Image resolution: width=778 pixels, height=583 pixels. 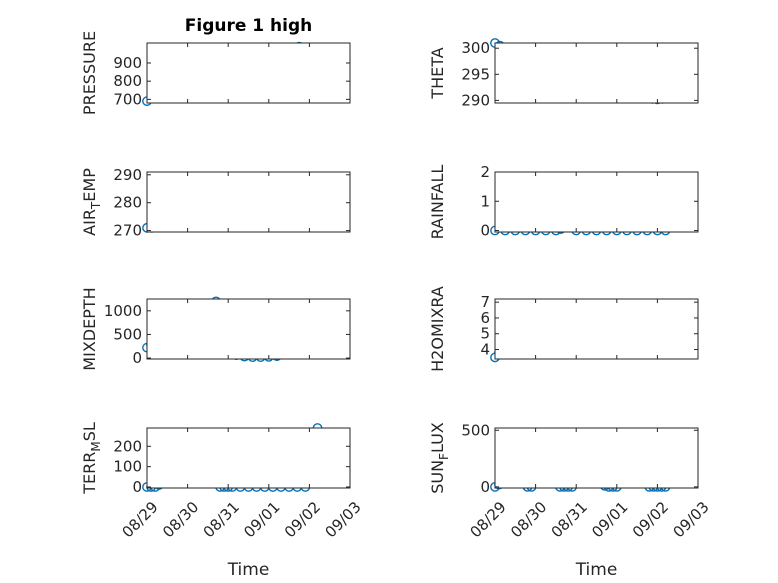 What do you see at coordinates (123, 311) in the screenshot?
I see `y-tick-label: 1000` at bounding box center [123, 311].